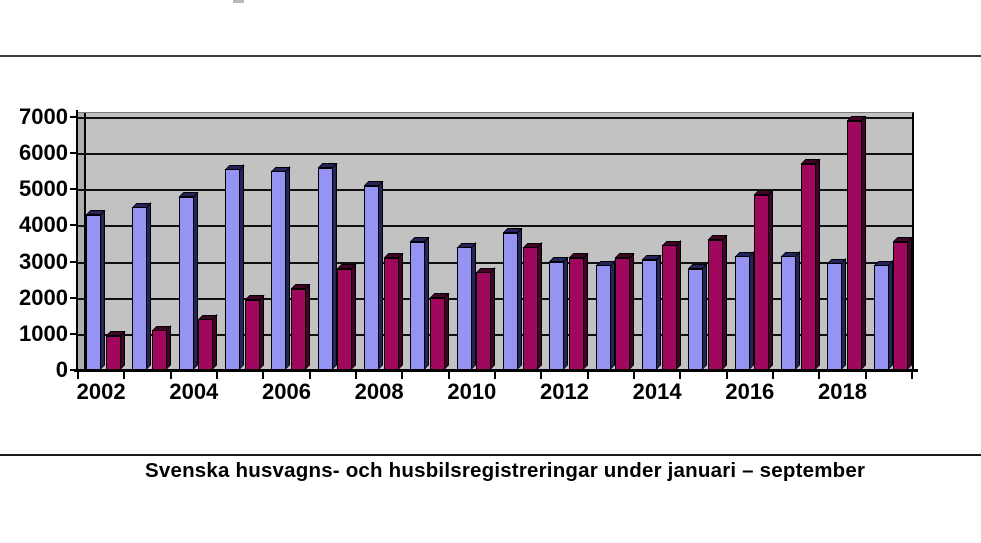  What do you see at coordinates (43, 333) in the screenshot?
I see `y-axis-label-1000: 1000` at bounding box center [43, 333].